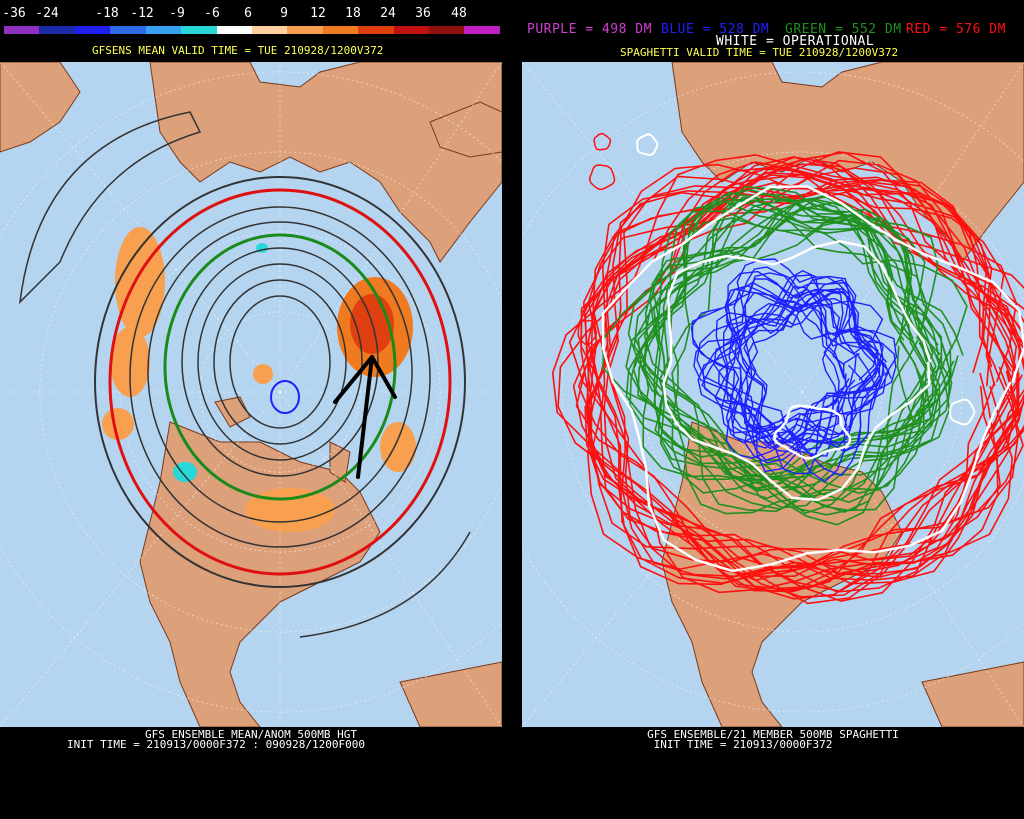 The image size is (1024, 819). What do you see at coordinates (284, 13) in the screenshot?
I see `scale-label: 9` at bounding box center [284, 13].